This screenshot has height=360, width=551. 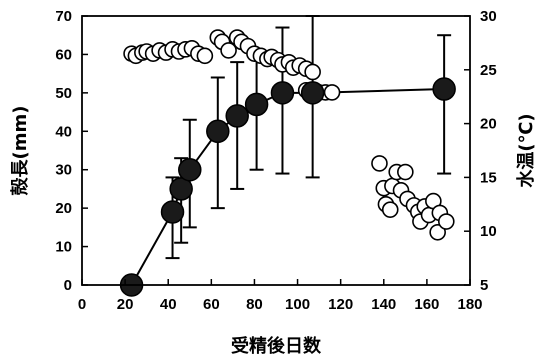 I want to click on x-tick-label: 20, so click(x=125, y=304).